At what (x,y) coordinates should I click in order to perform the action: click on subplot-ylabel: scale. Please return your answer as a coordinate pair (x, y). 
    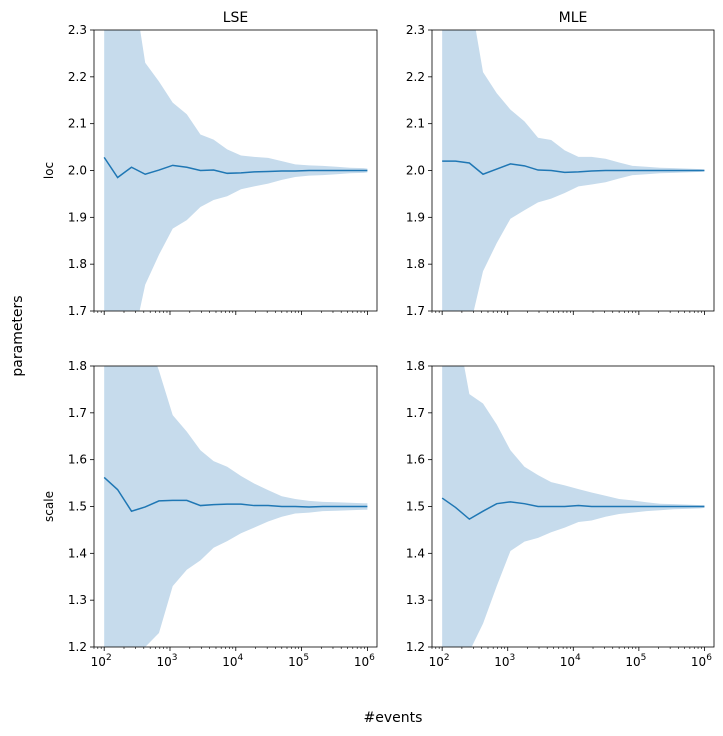
    Looking at the image, I should click on (49, 506).